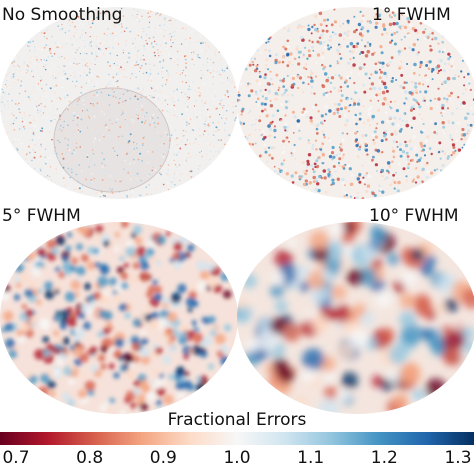 Image resolution: width=474 pixels, height=474 pixels. What do you see at coordinates (414, 216) in the screenshot?
I see `panel-label-10deg: 10° FWHM` at bounding box center [414, 216].